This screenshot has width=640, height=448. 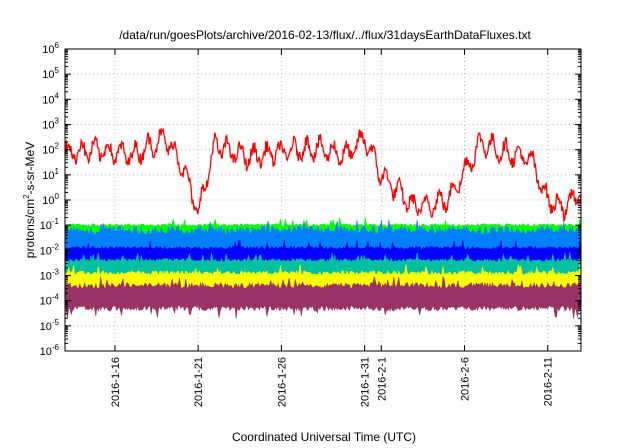 I want to click on y-tick-label: 10², so click(x=50, y=149).